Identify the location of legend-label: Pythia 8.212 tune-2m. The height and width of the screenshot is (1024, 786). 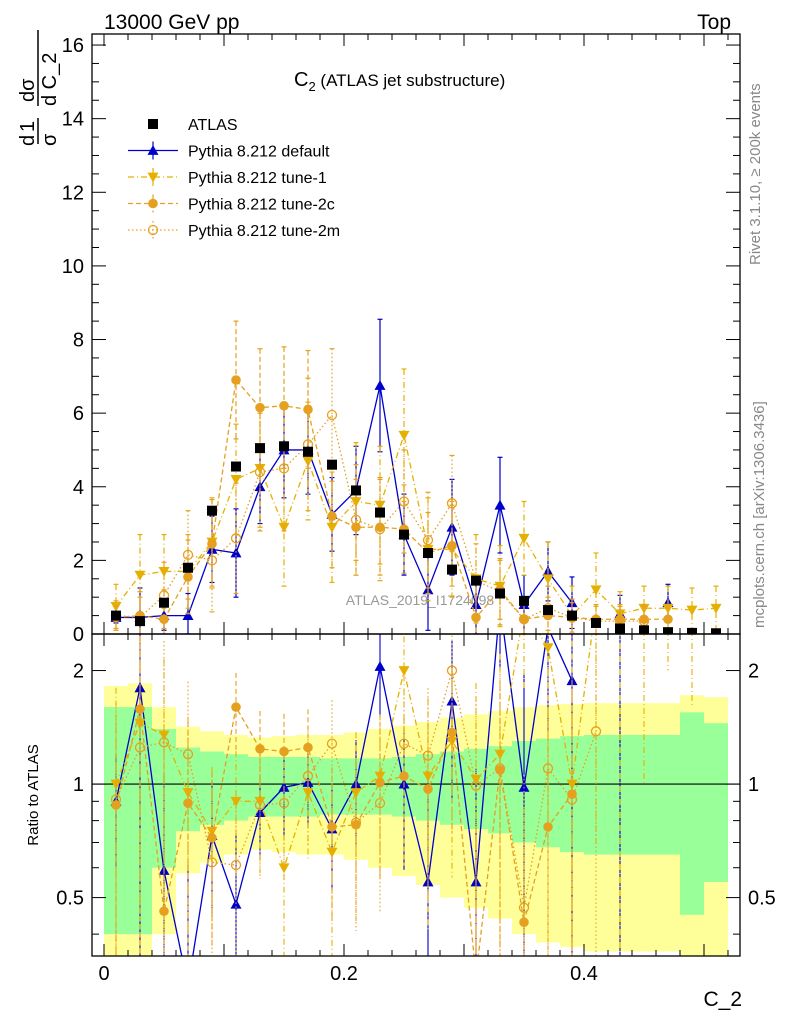
(264, 231).